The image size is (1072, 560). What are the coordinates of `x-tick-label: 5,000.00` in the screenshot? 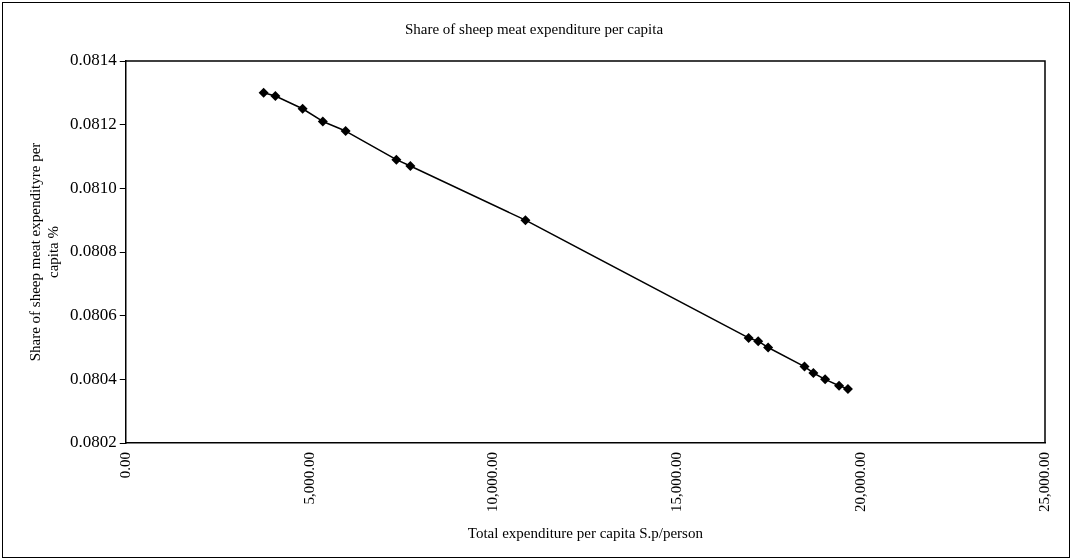 It's located at (308, 478).